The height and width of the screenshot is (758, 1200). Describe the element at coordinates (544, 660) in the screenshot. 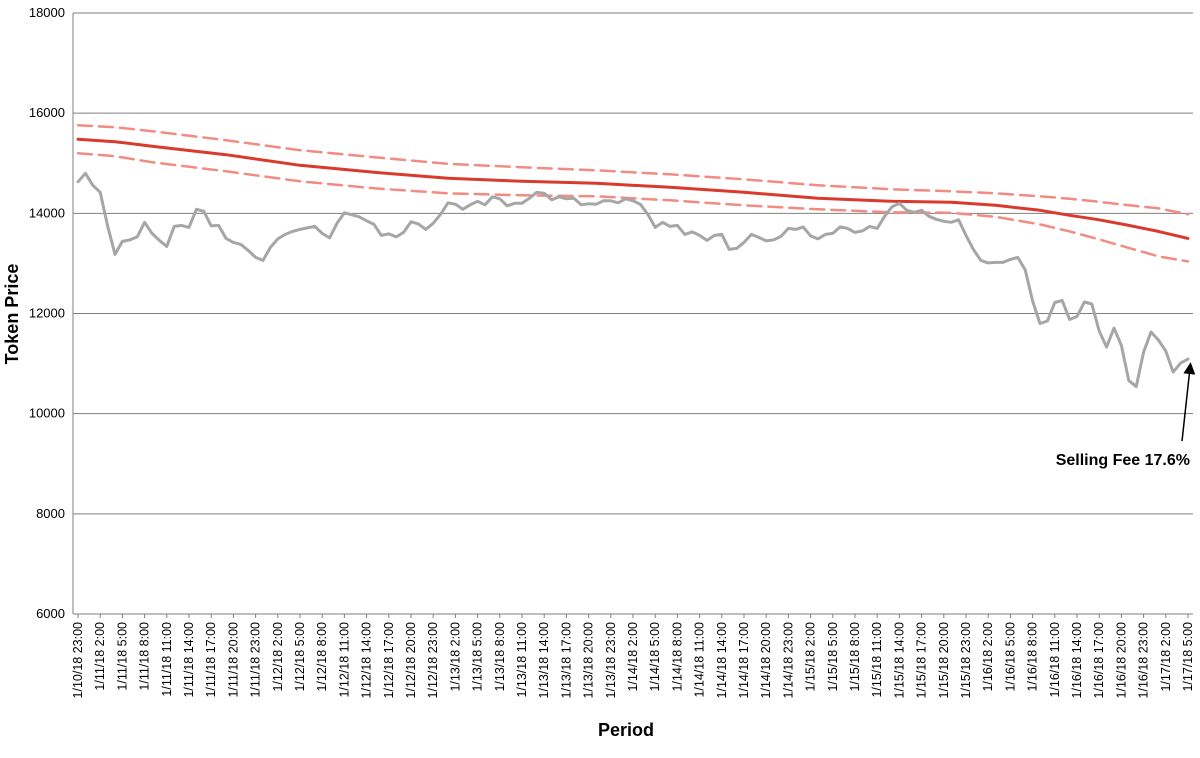

I see `x-tick-label: 1/13/18 14:00` at that location.